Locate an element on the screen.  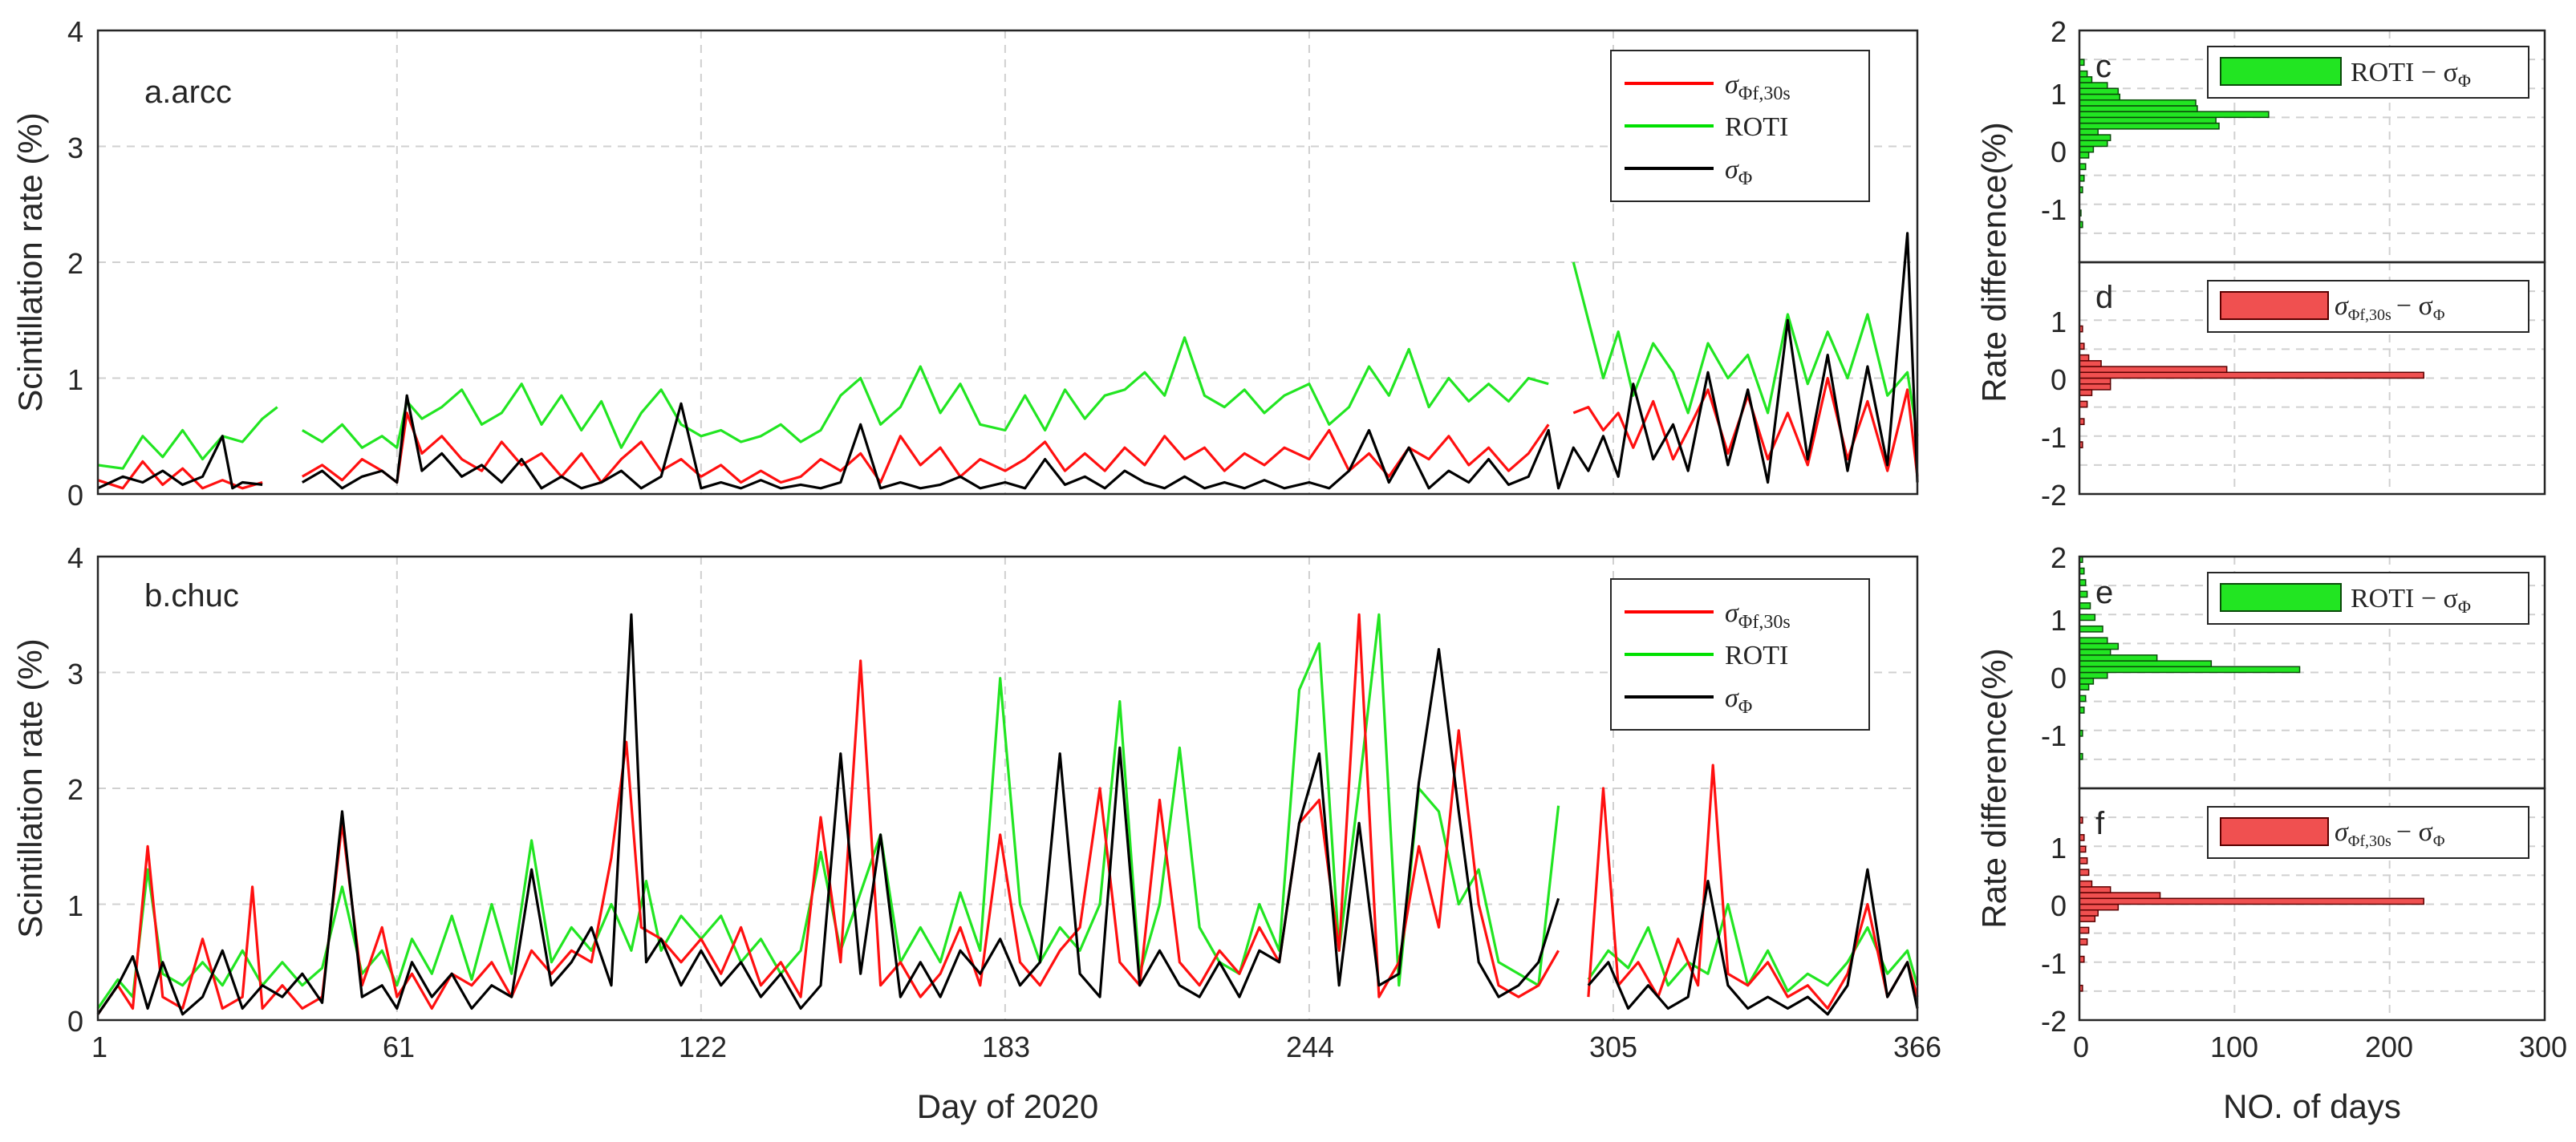
panel-c: -1 0 1 2 c ROTI − σΦ is located at coordinates (2293, 139).